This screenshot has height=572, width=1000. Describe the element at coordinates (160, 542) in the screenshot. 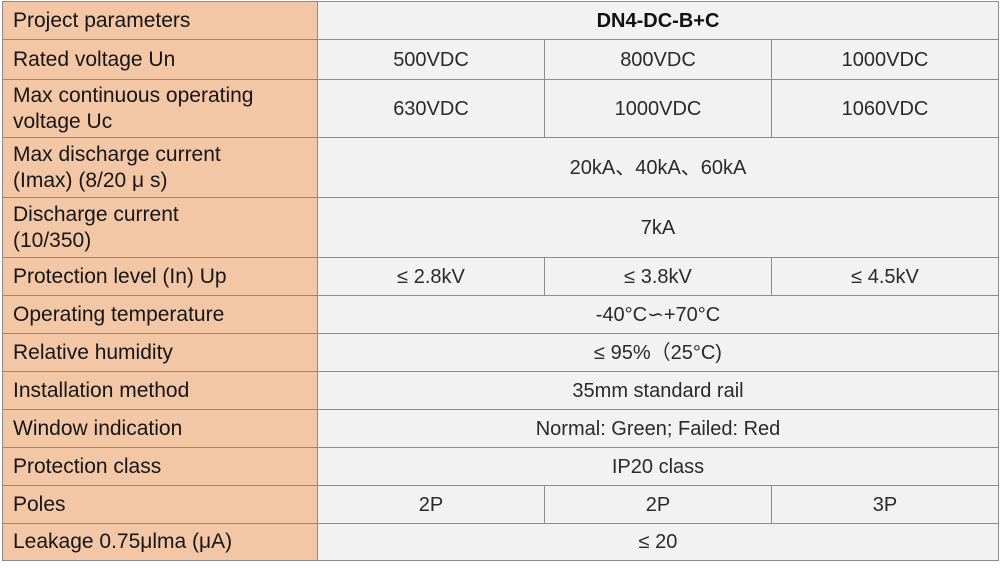

I see `row-label: Leakage 0.75μlma (μA)` at that location.